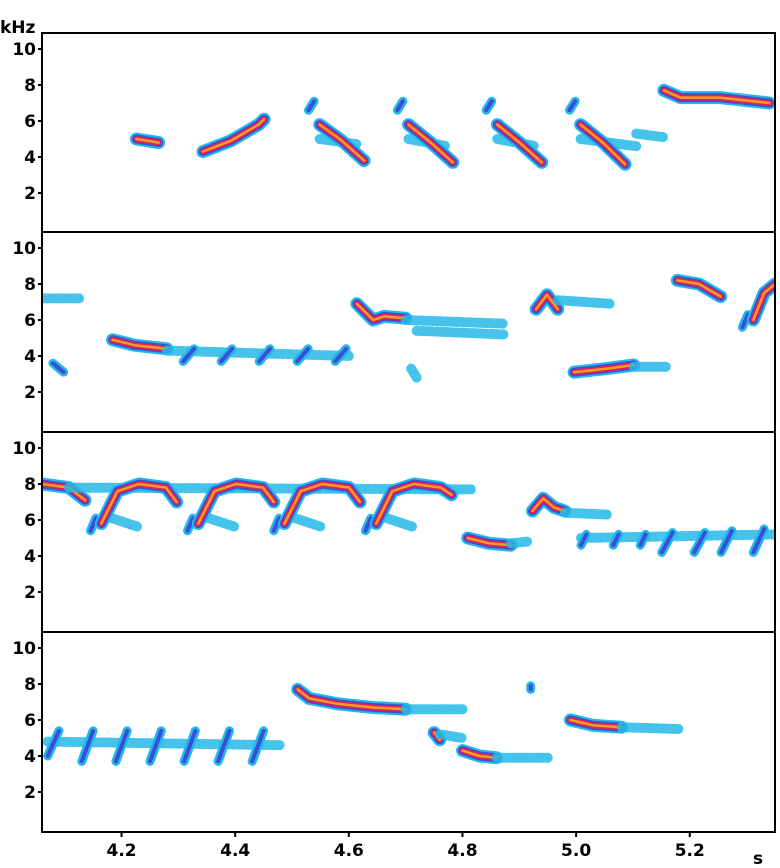 The width and height of the screenshot is (780, 868). Describe the element at coordinates (462, 851) in the screenshot. I see `x-tick-label: 4.8` at that location.